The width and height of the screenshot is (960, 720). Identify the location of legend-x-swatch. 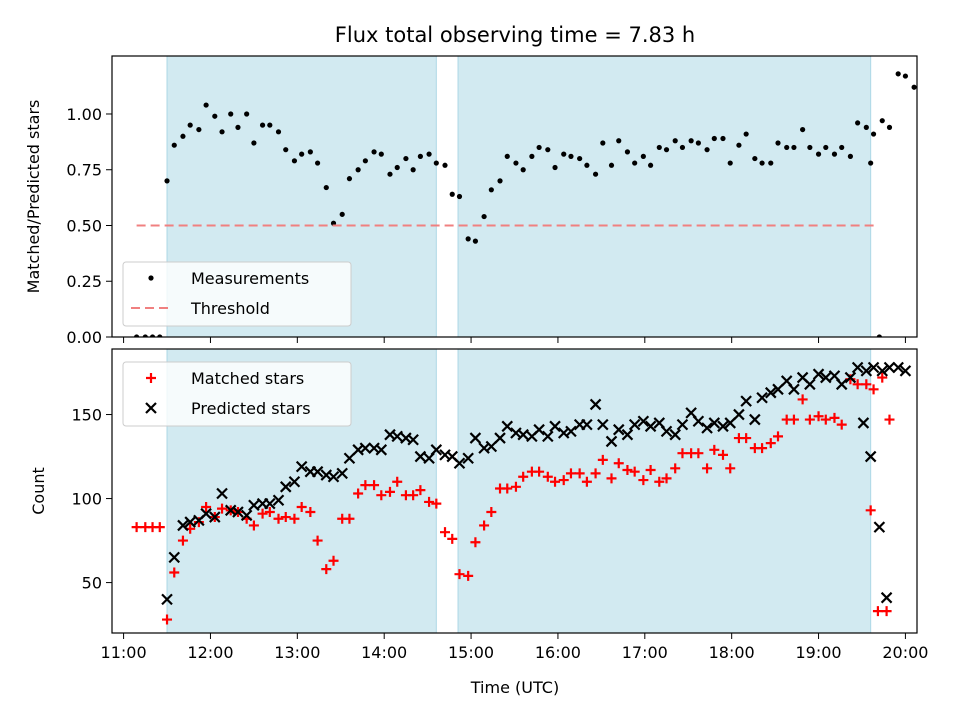
(151, 408).